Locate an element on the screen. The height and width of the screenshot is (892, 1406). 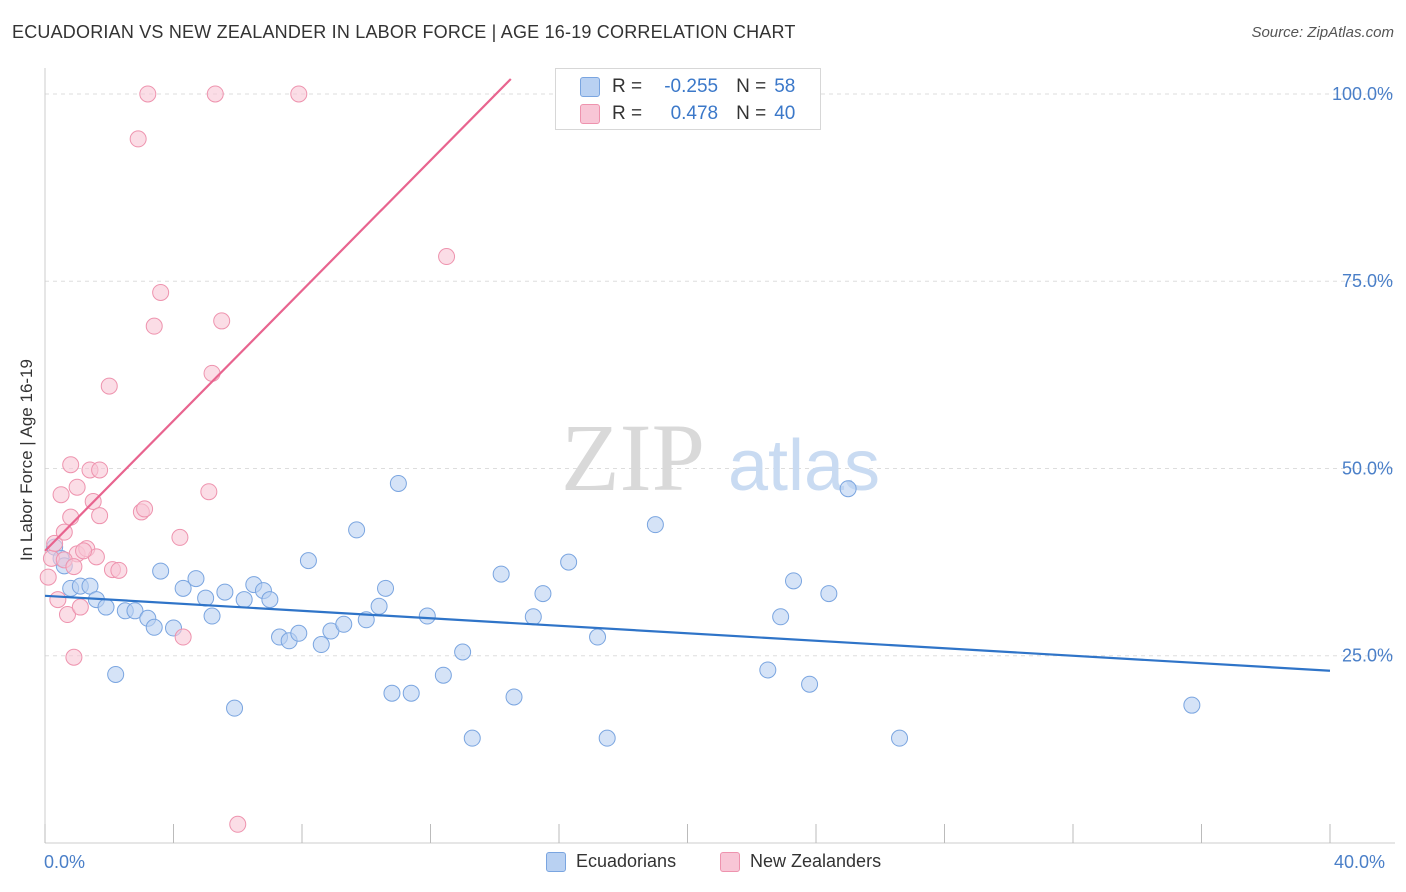
x-tick-max: 40.0% is located at coordinates (1360, 862).